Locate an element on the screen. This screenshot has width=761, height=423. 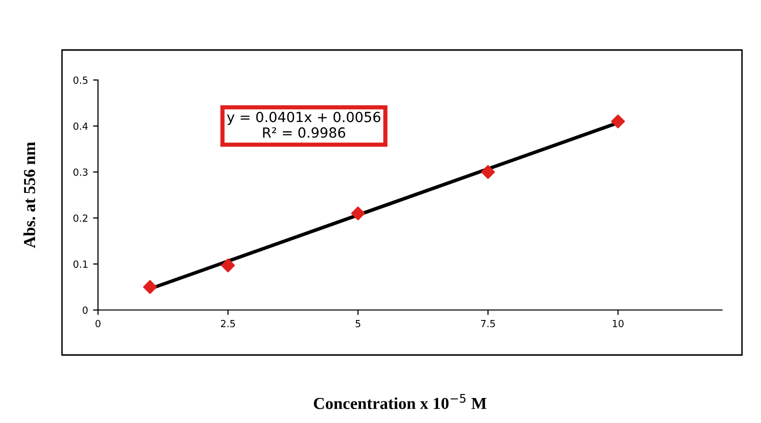
y-tick-label: 0.3 is located at coordinates (80, 172).